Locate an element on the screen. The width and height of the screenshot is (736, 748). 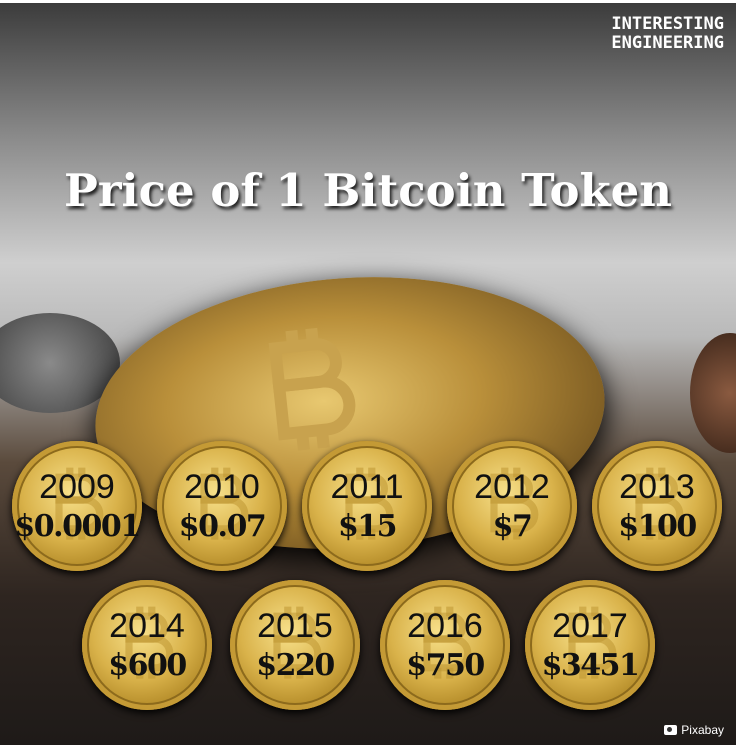
price-coin-2014: 2014 $600 is located at coordinates (147, 645).